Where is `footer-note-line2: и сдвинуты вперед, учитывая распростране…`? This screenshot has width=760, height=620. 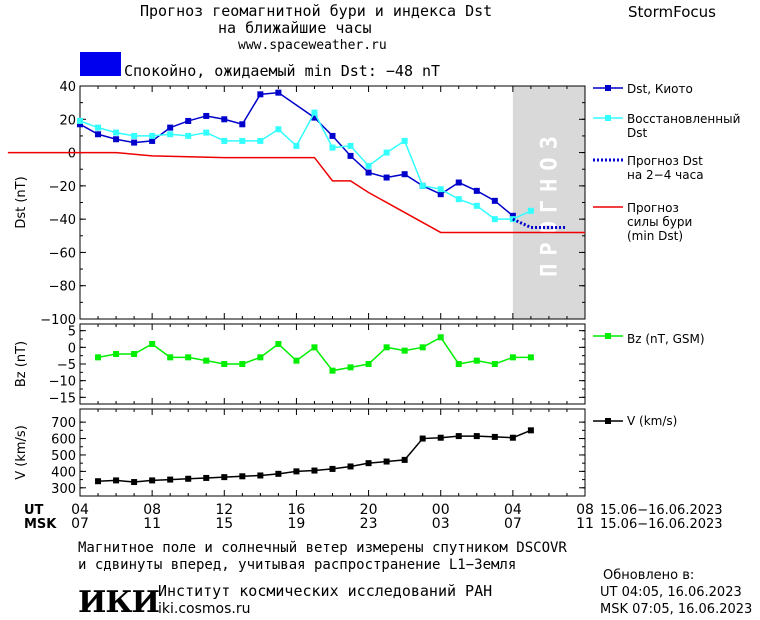
footer-note-line2: и сдвинуты вперед, учитывая распростране… is located at coordinates (297, 565).